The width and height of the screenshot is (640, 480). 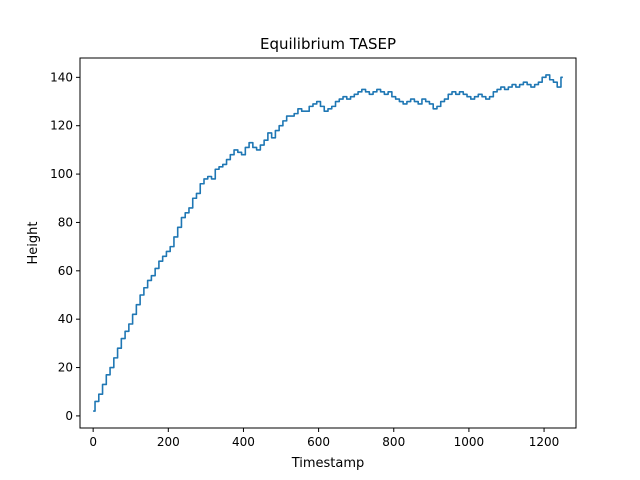 I want to click on y-axis: 0 20 40 60 80 100 120 140, so click(x=65, y=246).